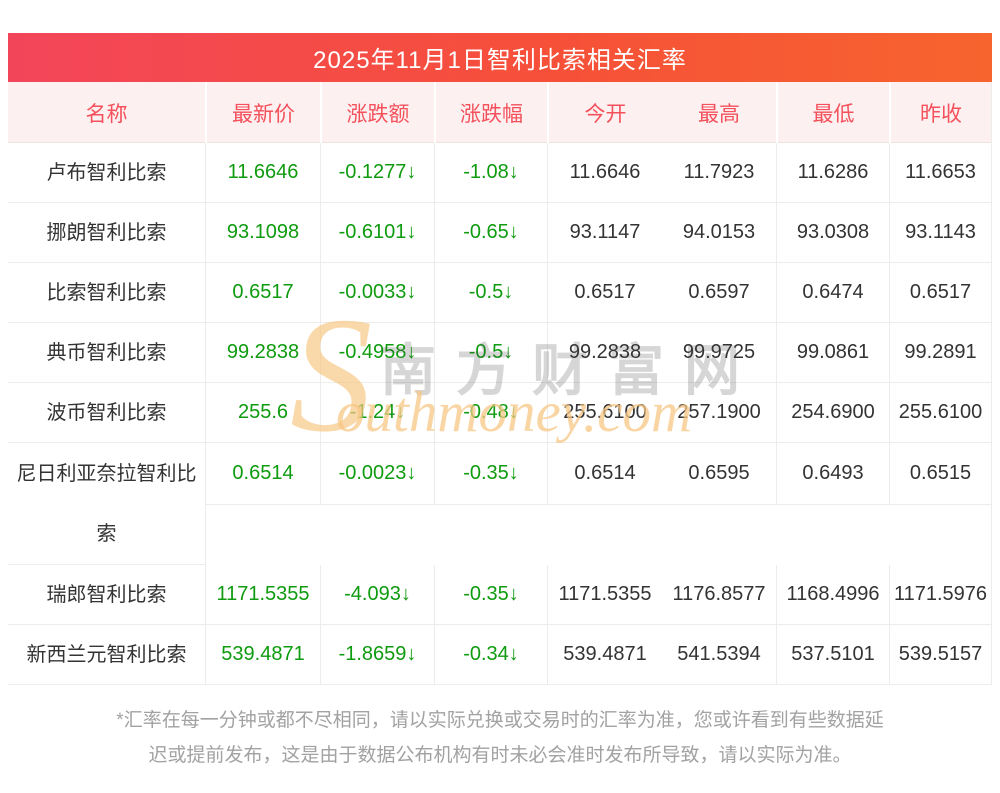 Image resolution: width=1000 pixels, height=793 pixels. Describe the element at coordinates (262, 595) in the screenshot. I see `cell-latest: 1171.5355` at that location.